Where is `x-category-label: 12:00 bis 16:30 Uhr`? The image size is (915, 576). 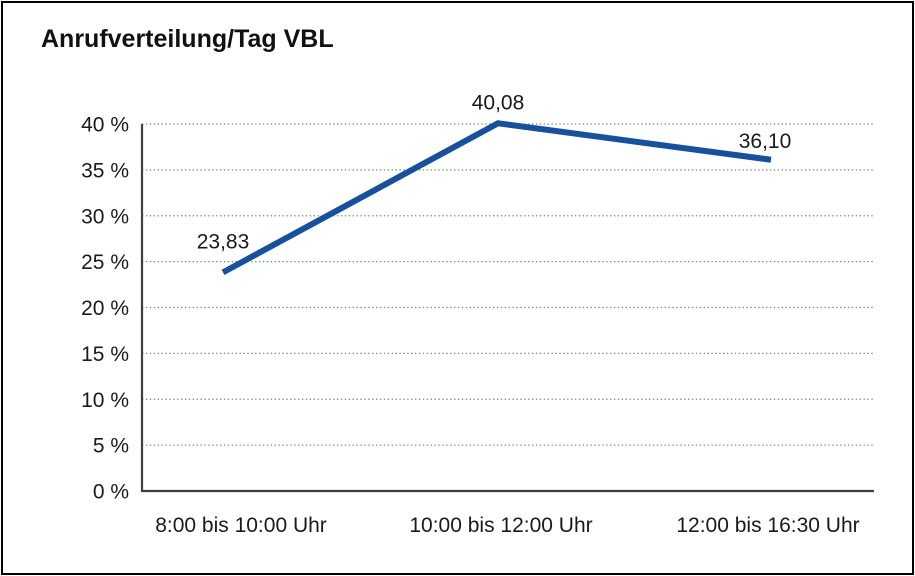 x-category-label: 12:00 bis 16:30 Uhr is located at coordinates (767, 525).